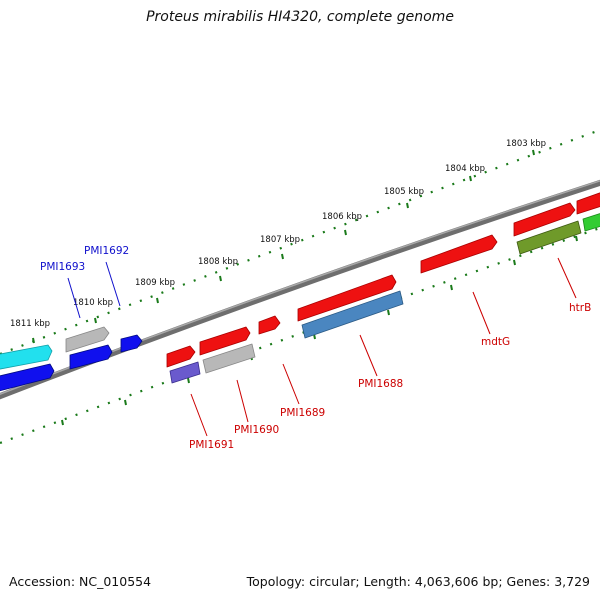  Describe the element at coordinates (280, 240) in the screenshot. I see `kbp-label-1807: 1807 kbp` at that location.